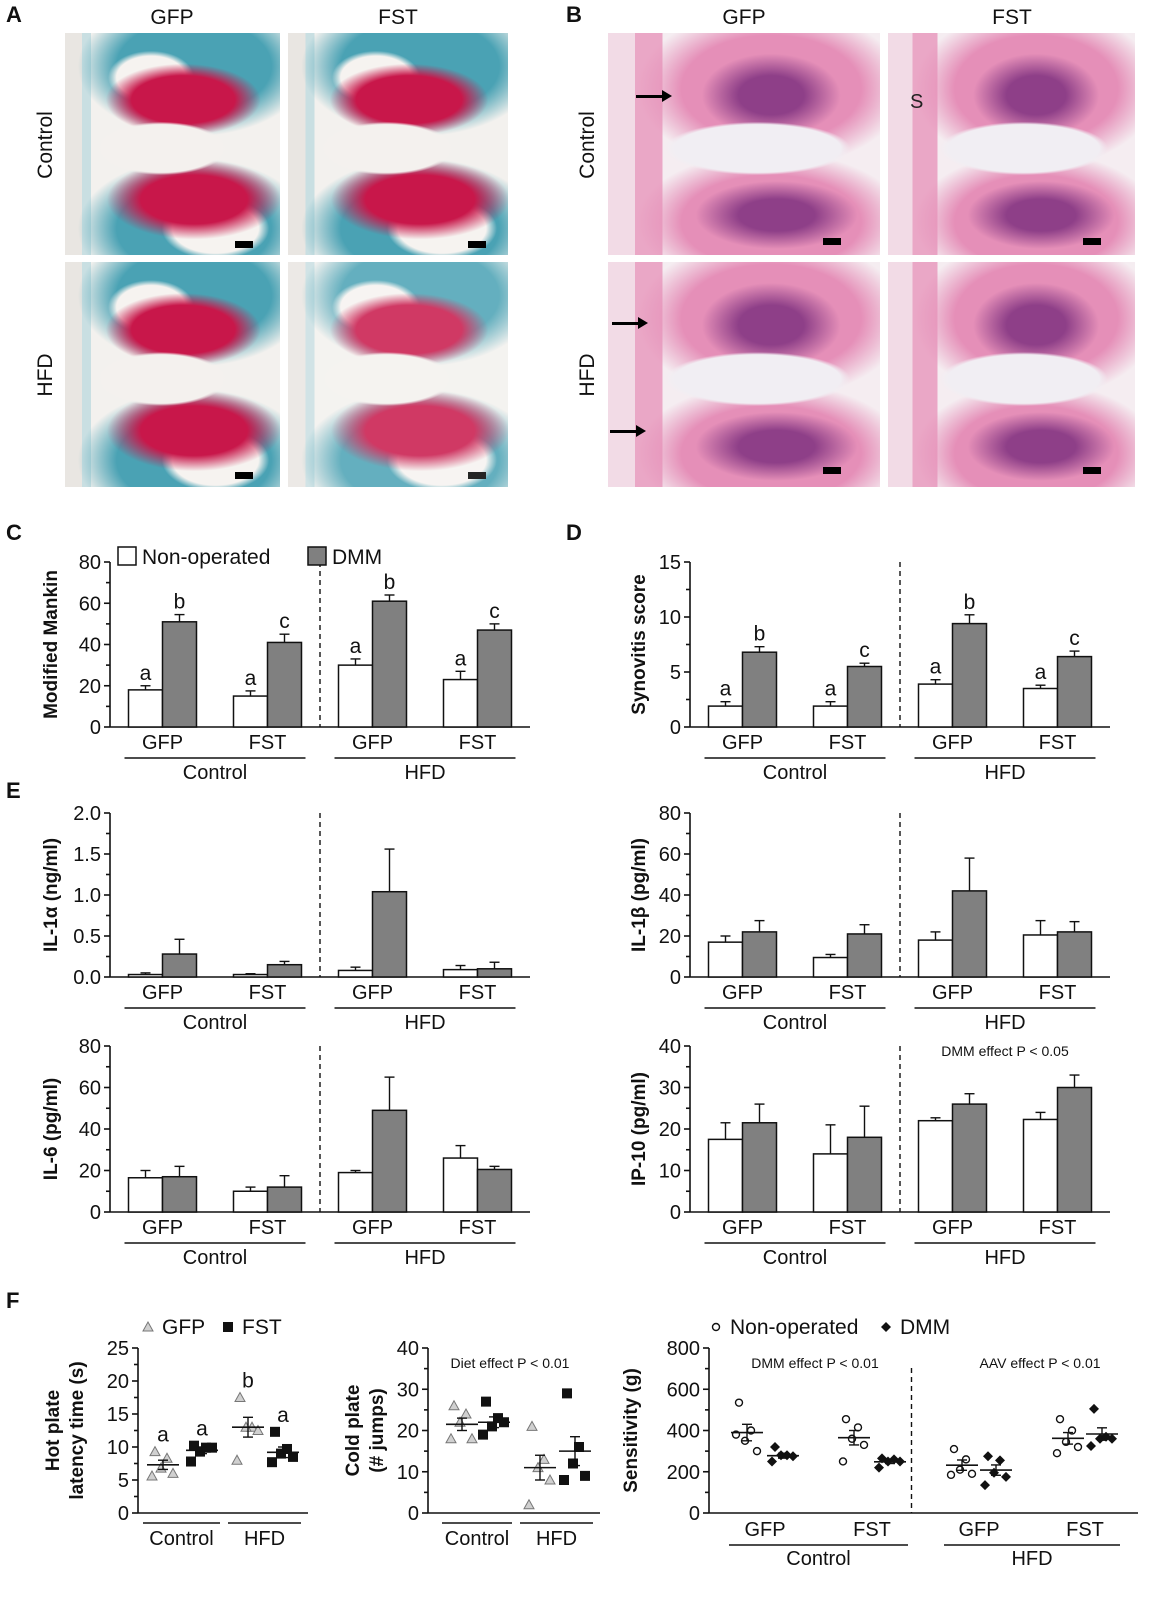 This screenshot has height=1600, width=1159. What do you see at coordinates (1005, 1051) in the screenshot?
I see `annotation-text: DMM effect P < 0.05` at bounding box center [1005, 1051].